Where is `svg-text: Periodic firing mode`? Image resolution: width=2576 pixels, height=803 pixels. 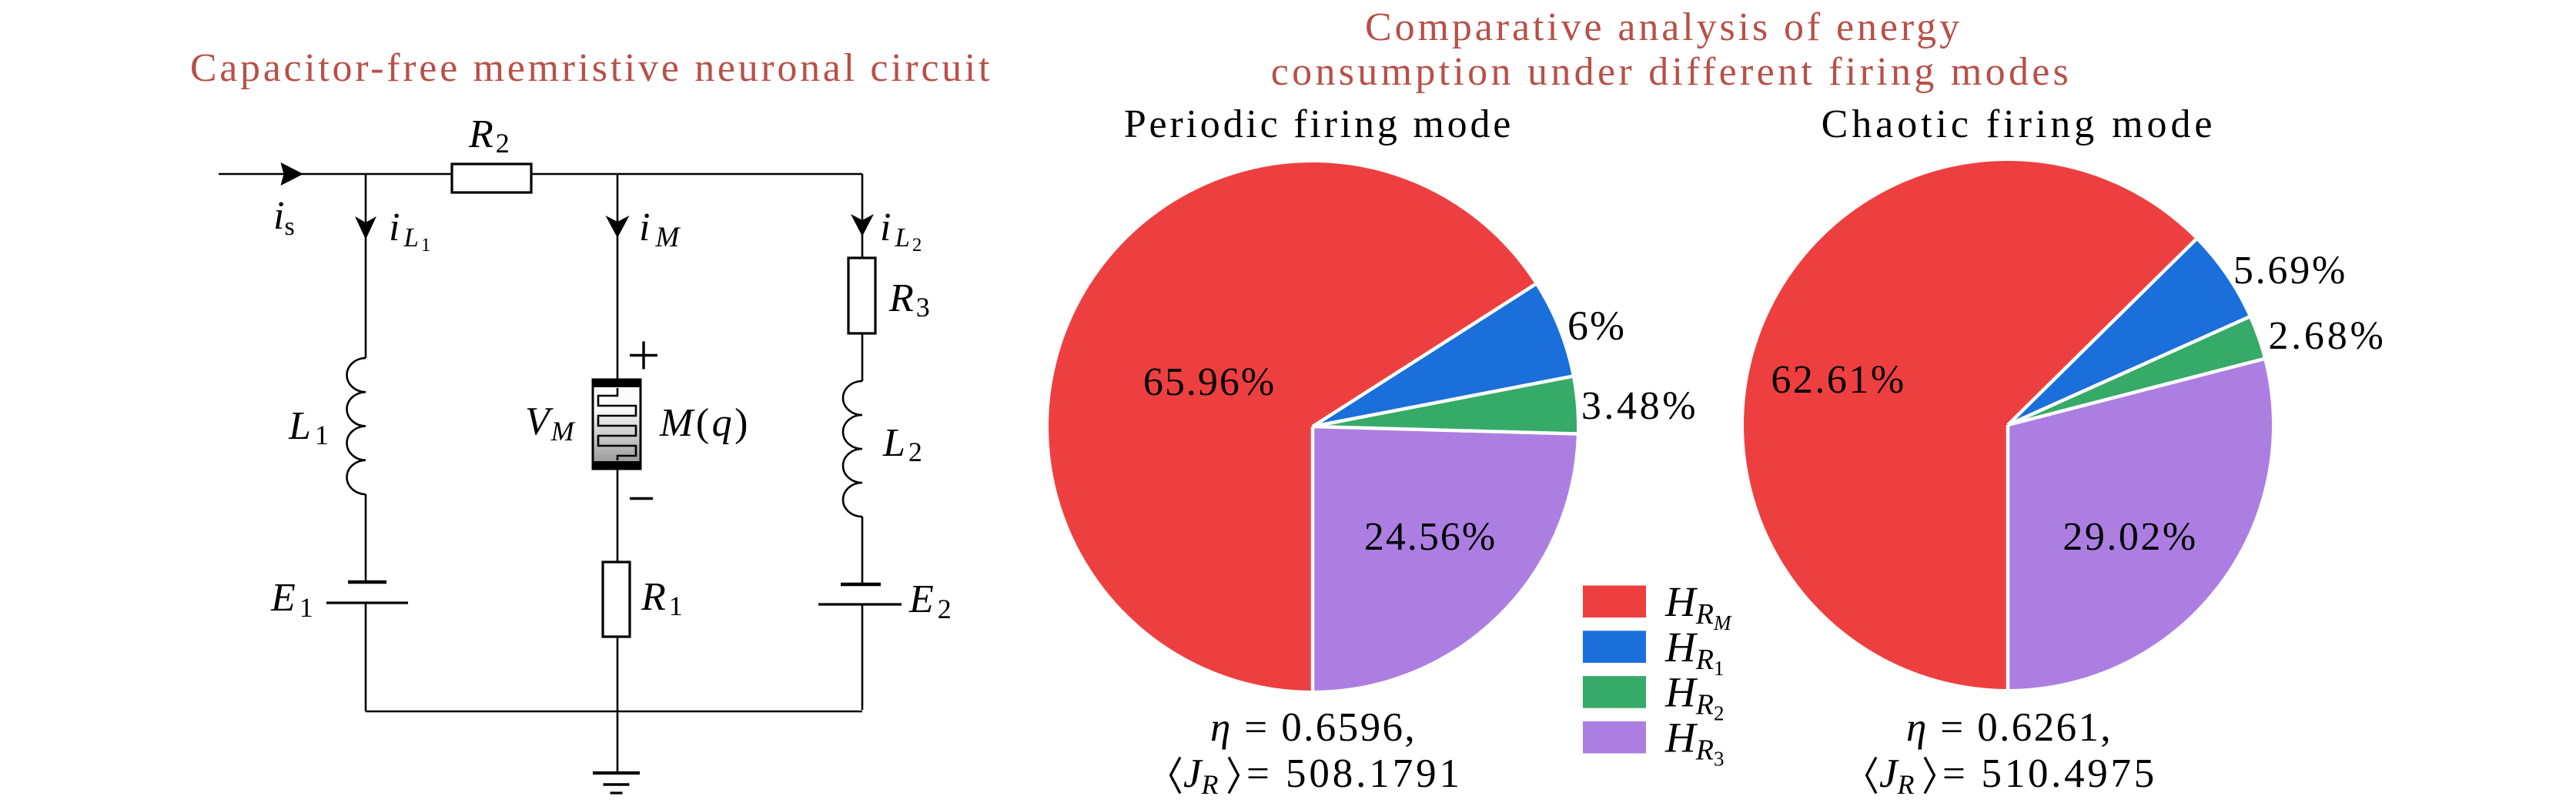 svg-text: Periodic firing mode is located at coordinates (1319, 124).